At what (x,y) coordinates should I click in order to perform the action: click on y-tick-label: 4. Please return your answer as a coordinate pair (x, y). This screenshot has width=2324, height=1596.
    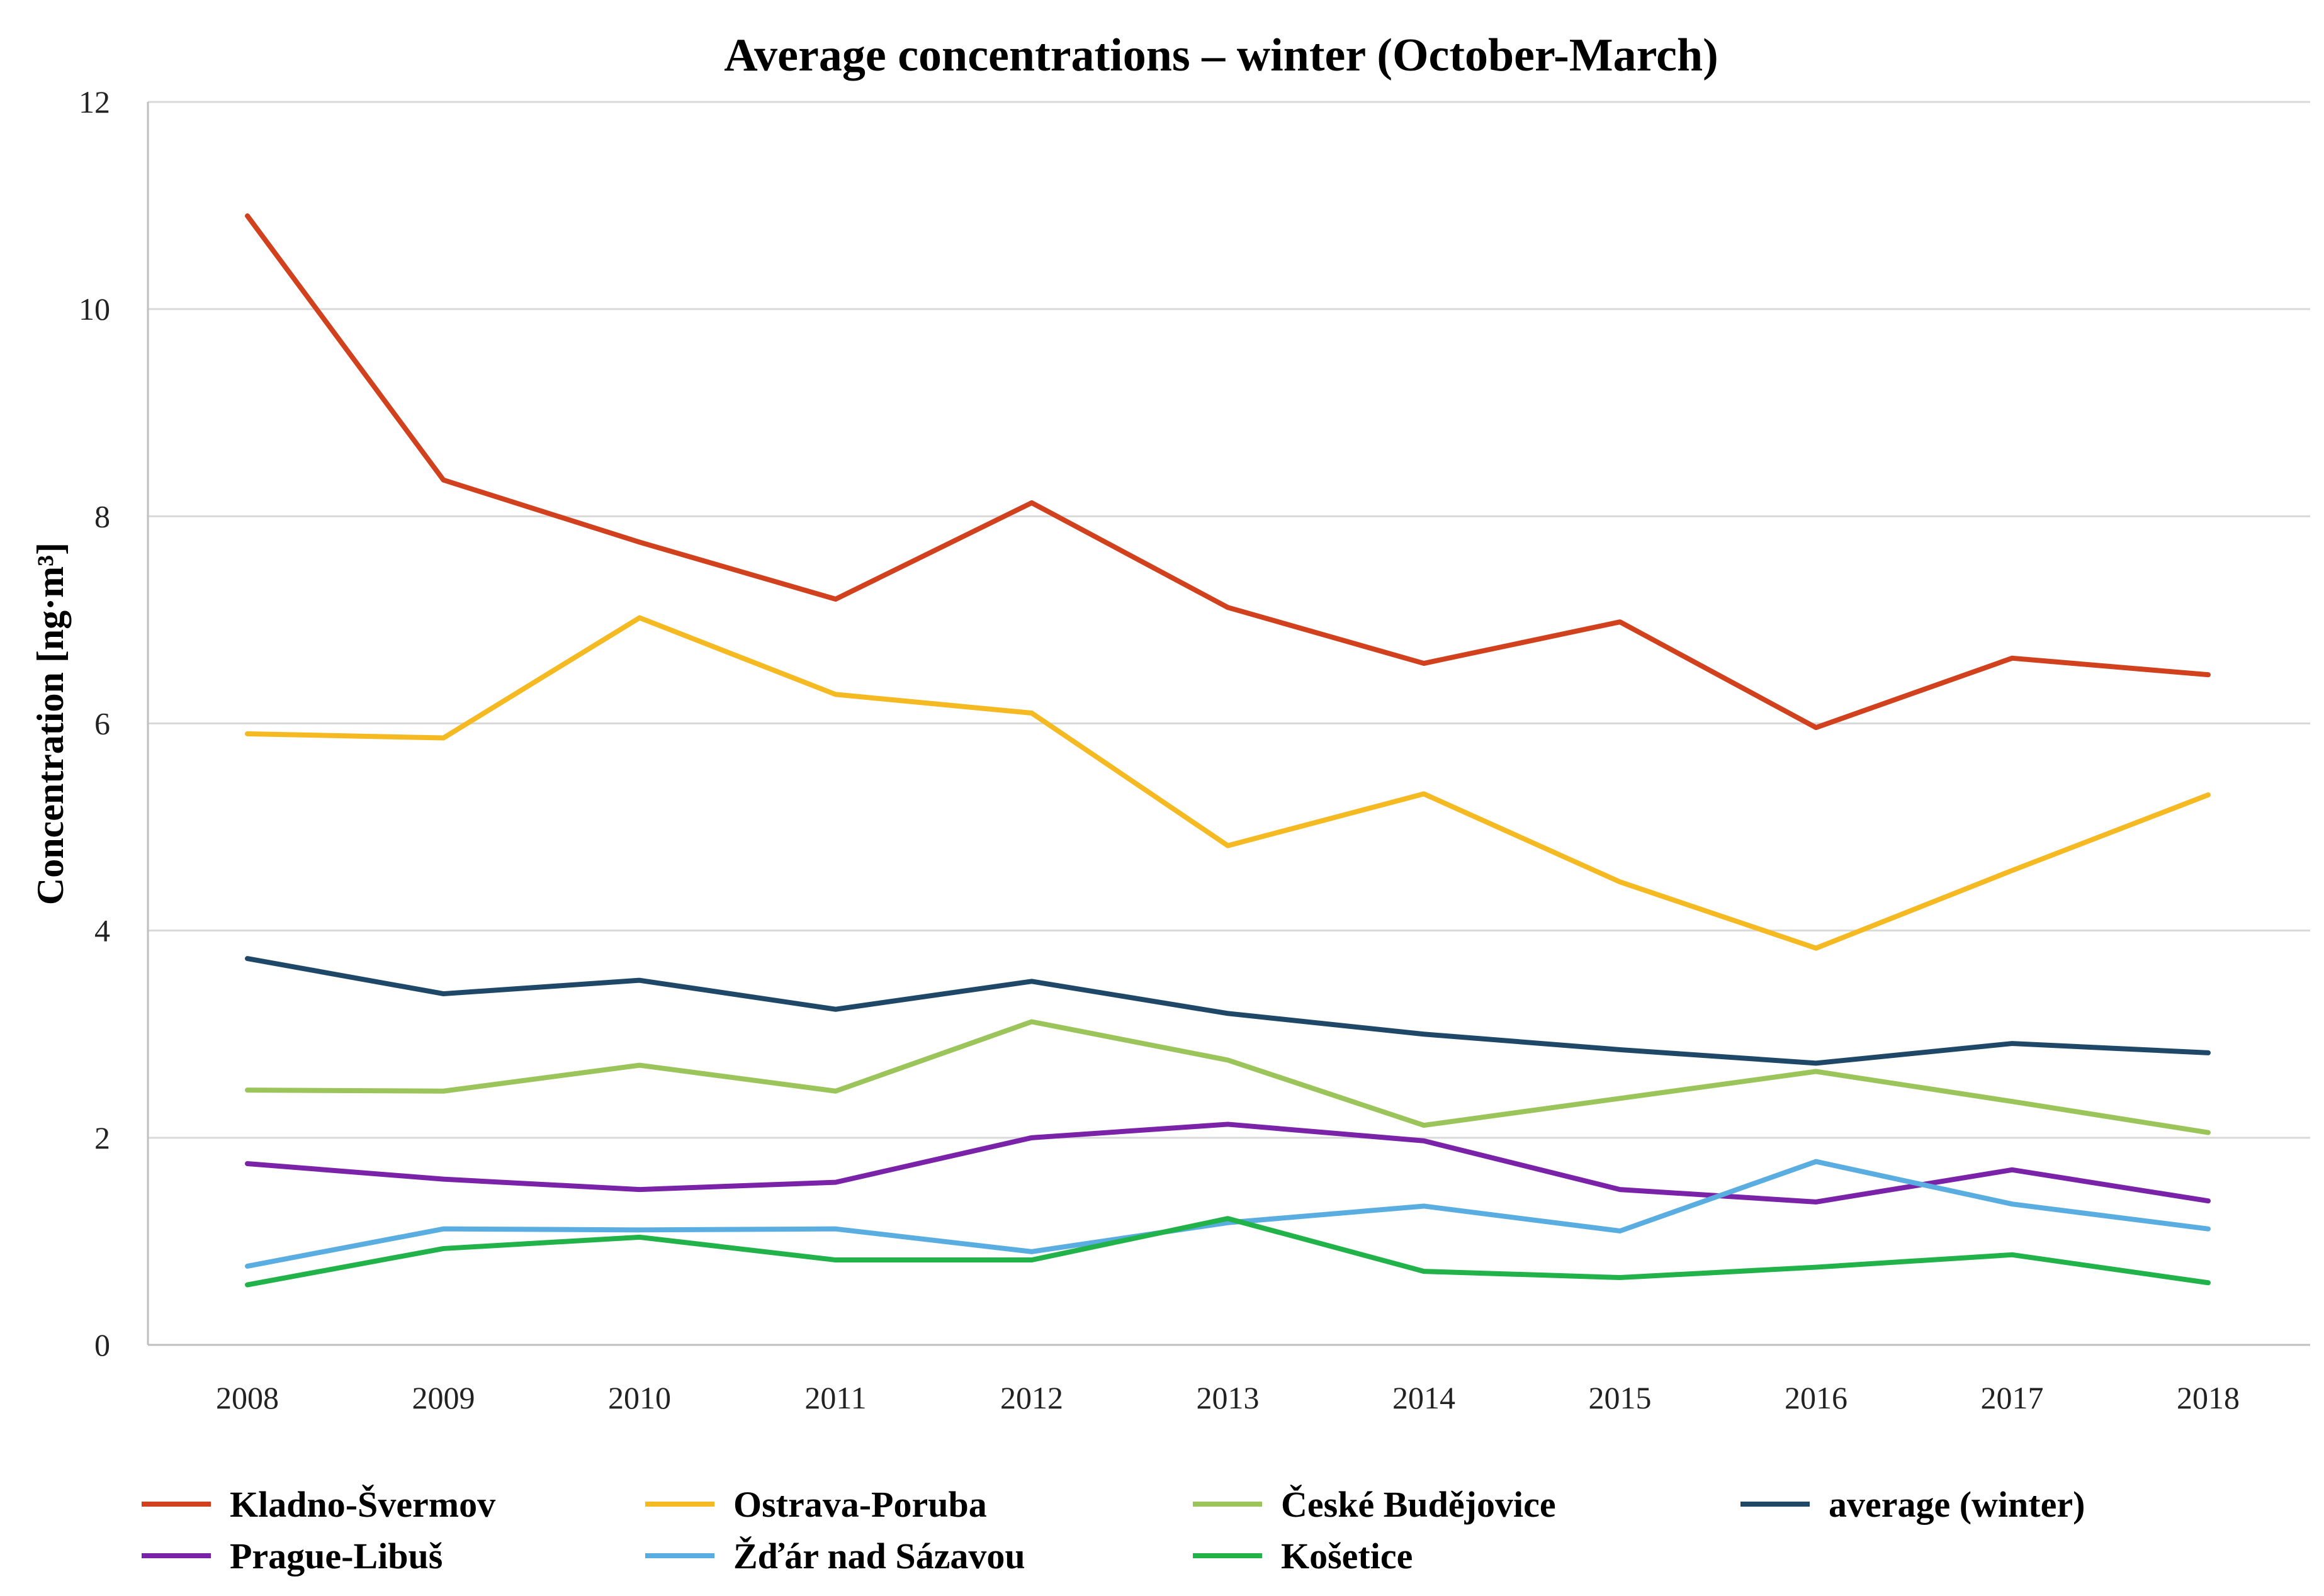
    Looking at the image, I should click on (102, 930).